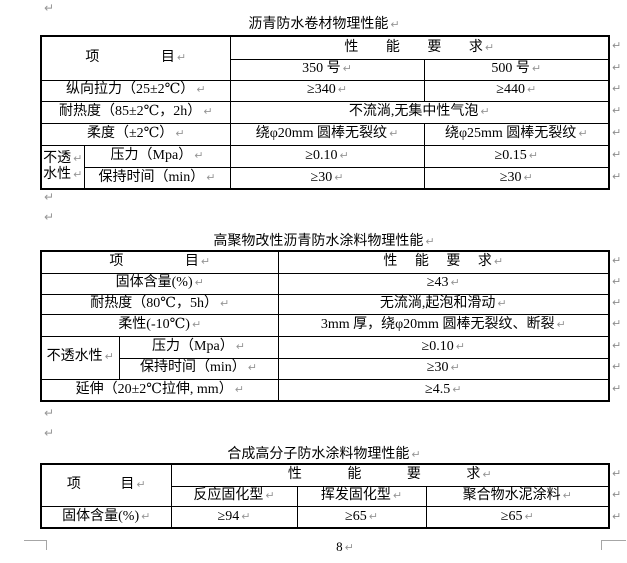 Image resolution: width=627 pixels, height=563 pixels. I want to click on table2-row-flex-value: 3mm 厚，绕φ20mm 圆棒无裂纹、断裂 ↵, so click(443, 325).